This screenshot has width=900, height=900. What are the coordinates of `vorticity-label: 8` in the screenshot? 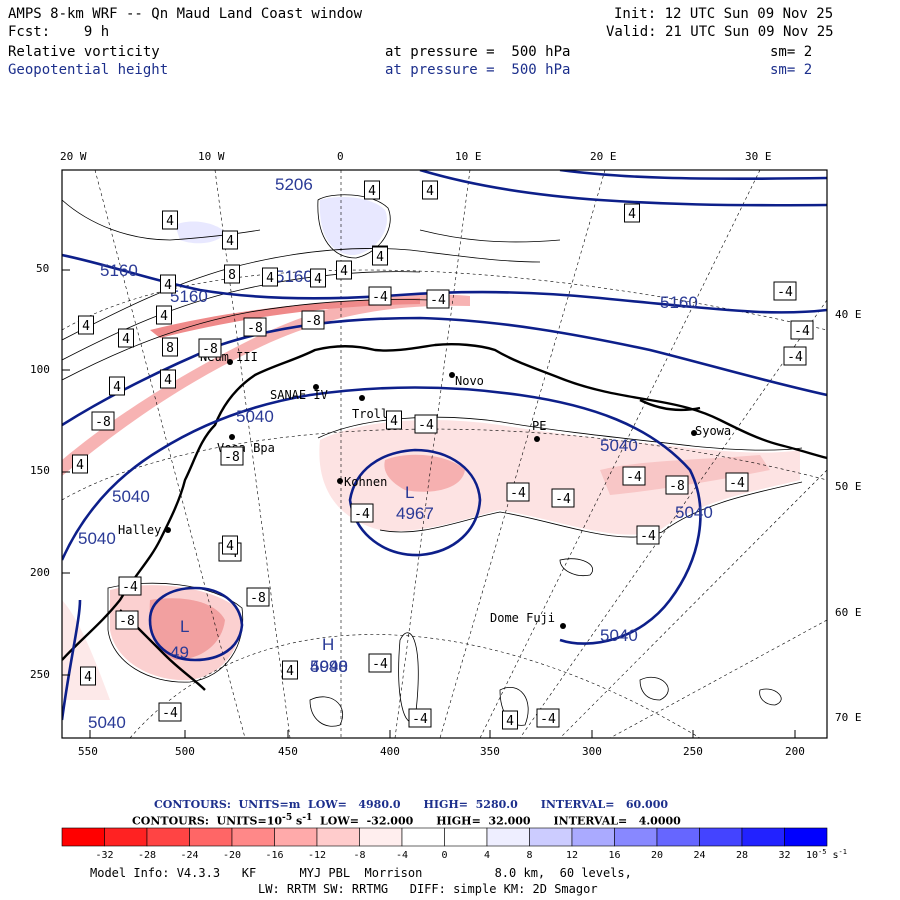 It's located at (170, 347).